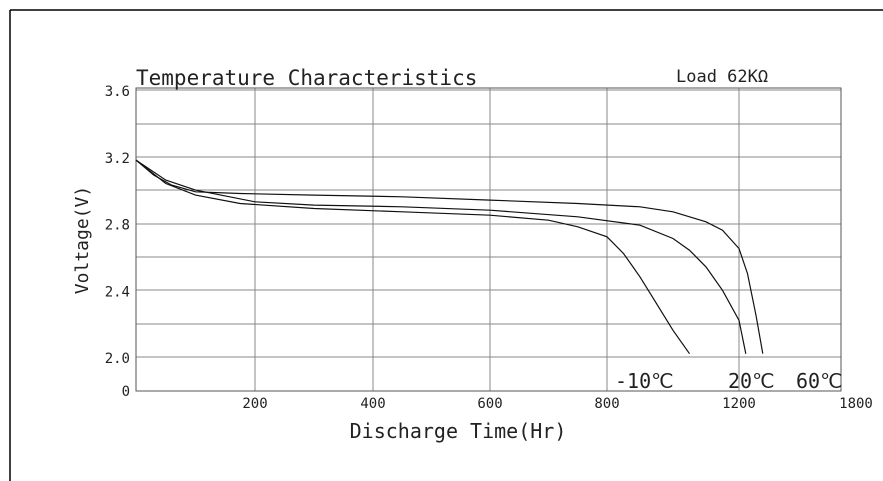  What do you see at coordinates (751, 381) in the screenshot?
I see `series-label-20: 20℃` at bounding box center [751, 381].